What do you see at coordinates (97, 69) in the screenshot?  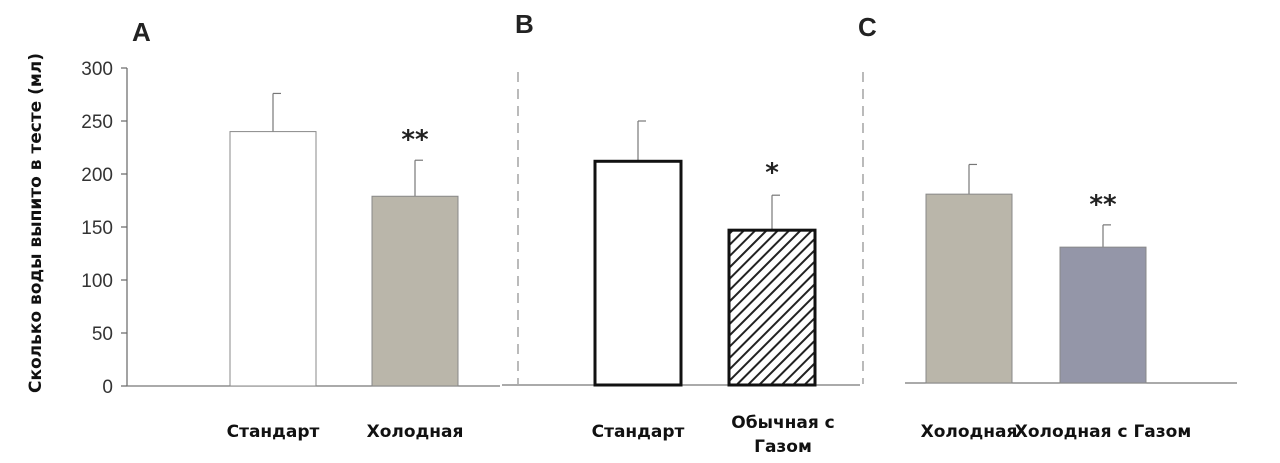 I see `y-tick-label: 300` at bounding box center [97, 69].